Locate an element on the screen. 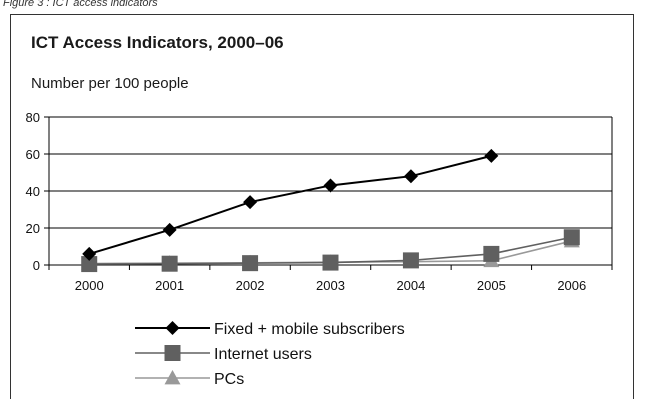 The width and height of the screenshot is (647, 399). x-tick-label: 2002 is located at coordinates (250, 285).